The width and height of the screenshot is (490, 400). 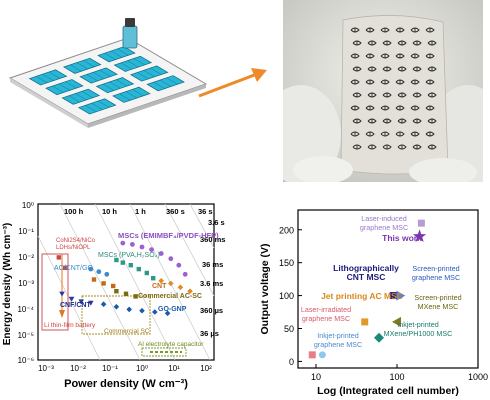 What do you see at coordinates (478, 377) in the screenshot?
I see `voltage-x-tick: 1000` at bounding box center [478, 377].